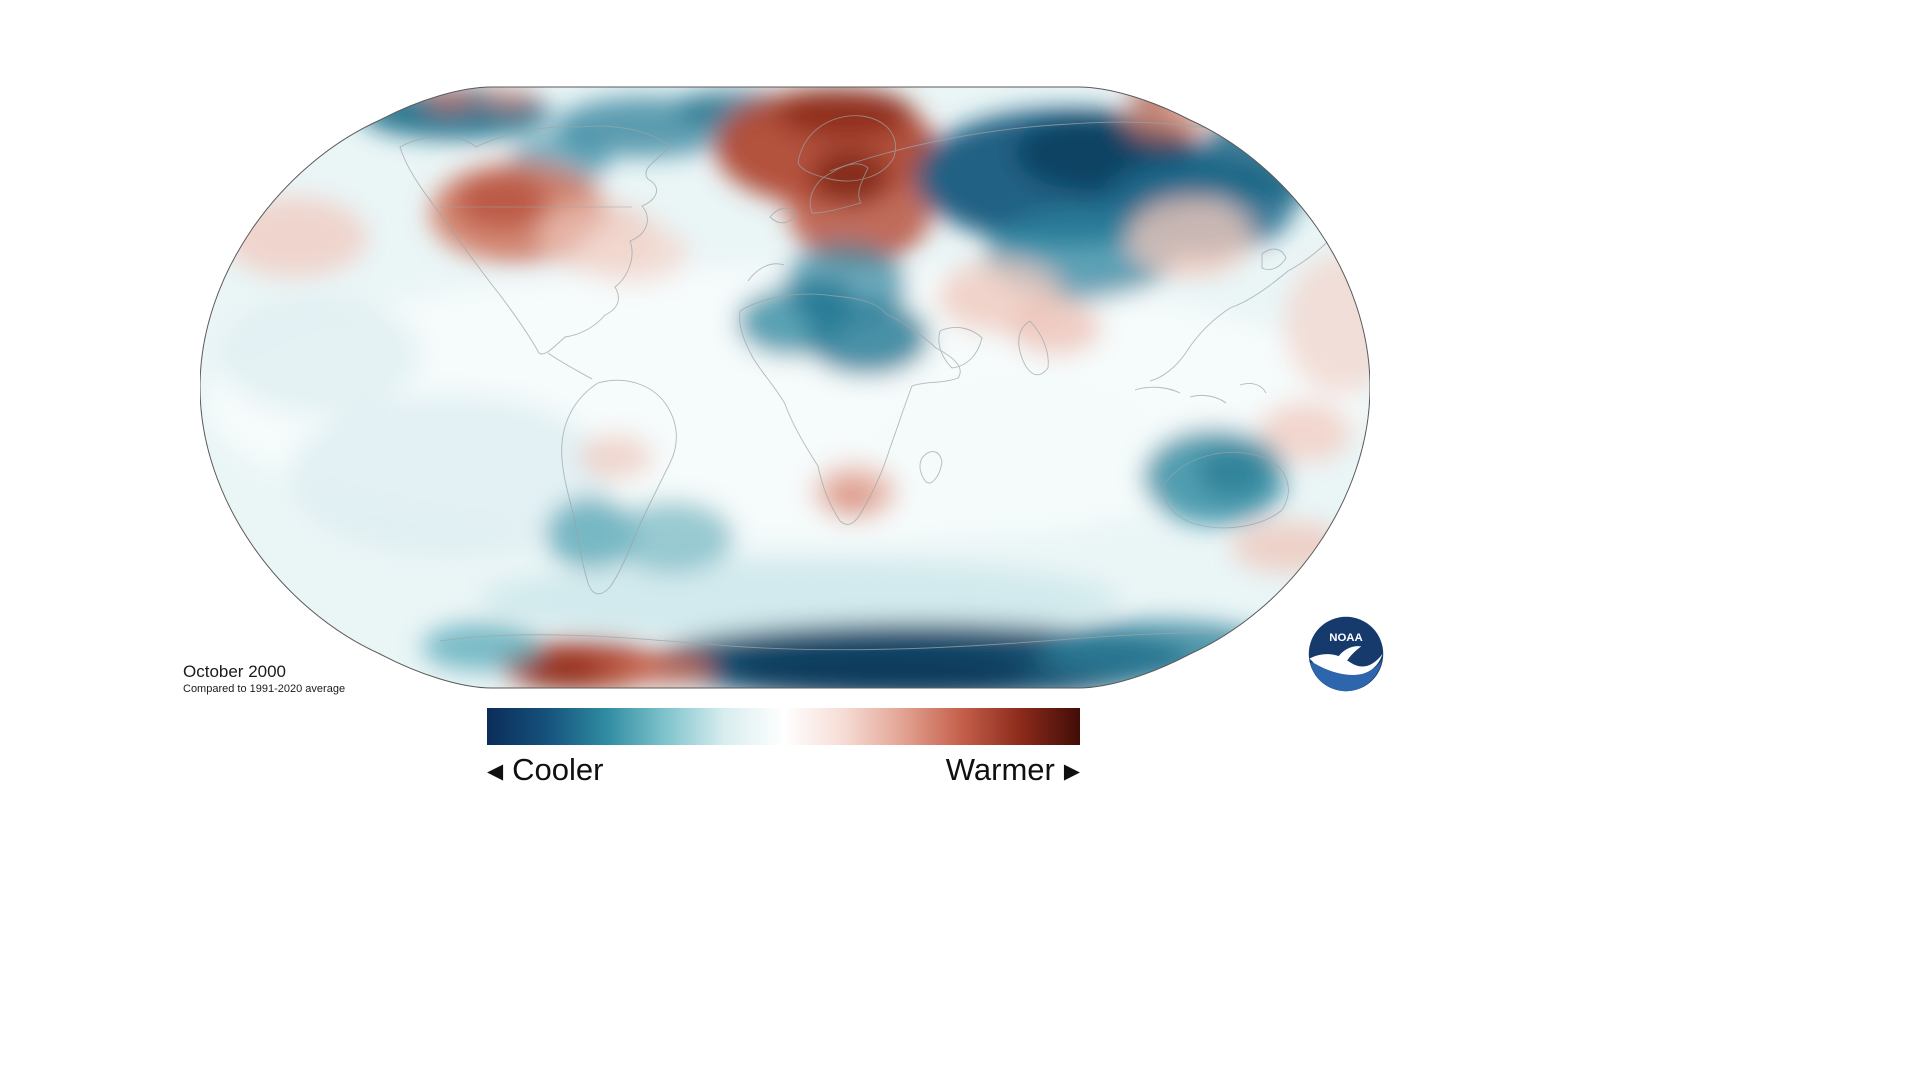 This screenshot has height=1080, width=1920. I want to click on legend-labels: ◀ Cooler Warmer ▶, so click(783, 770).